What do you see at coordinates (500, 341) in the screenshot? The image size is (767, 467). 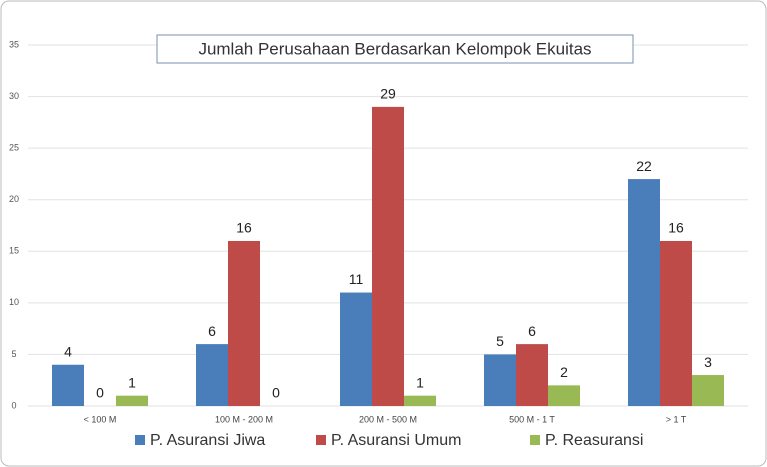 I see `value-label: 5` at bounding box center [500, 341].